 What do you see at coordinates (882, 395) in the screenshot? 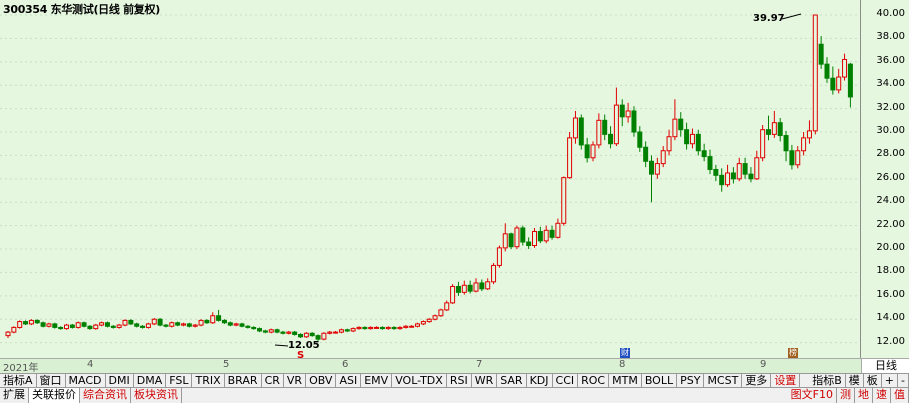
I see `info-right-tab: 速` at bounding box center [882, 395].